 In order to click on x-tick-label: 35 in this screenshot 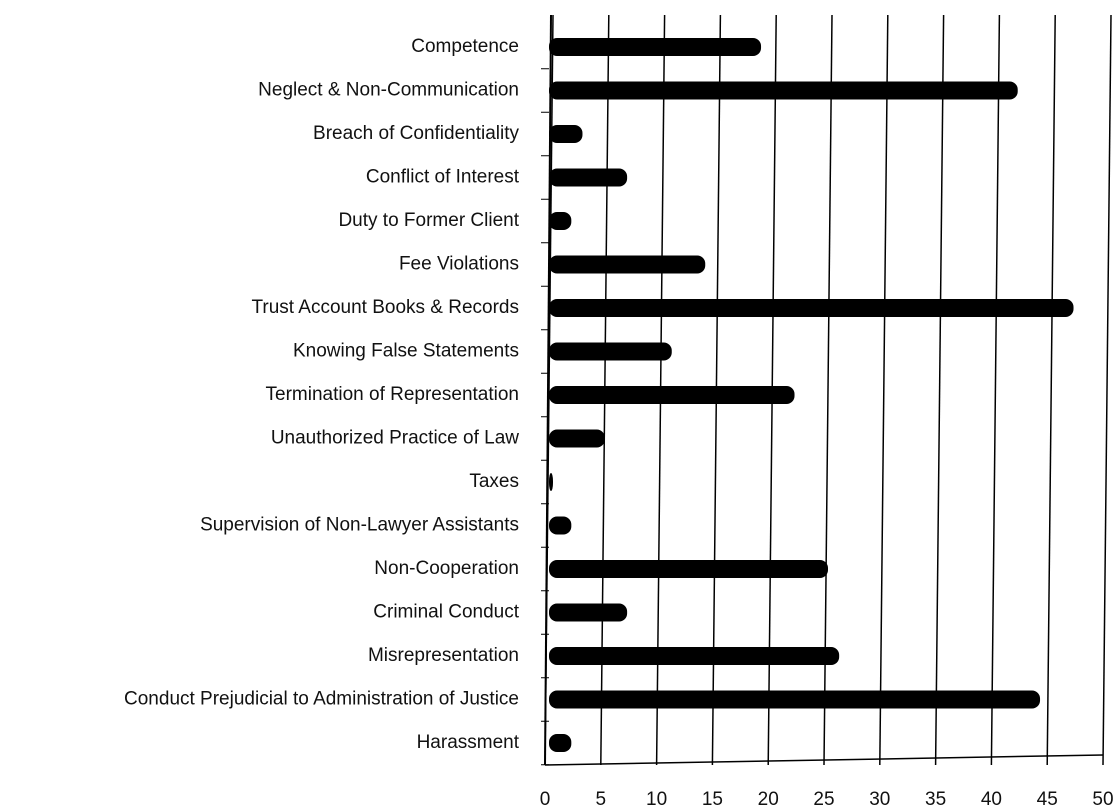, I will do `click(935, 799)`.